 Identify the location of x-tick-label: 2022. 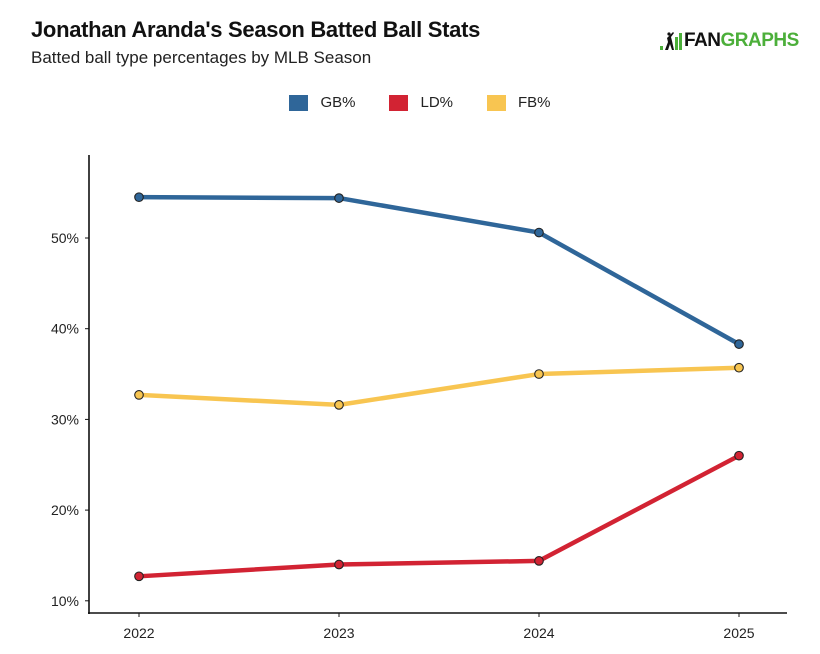
(138, 633).